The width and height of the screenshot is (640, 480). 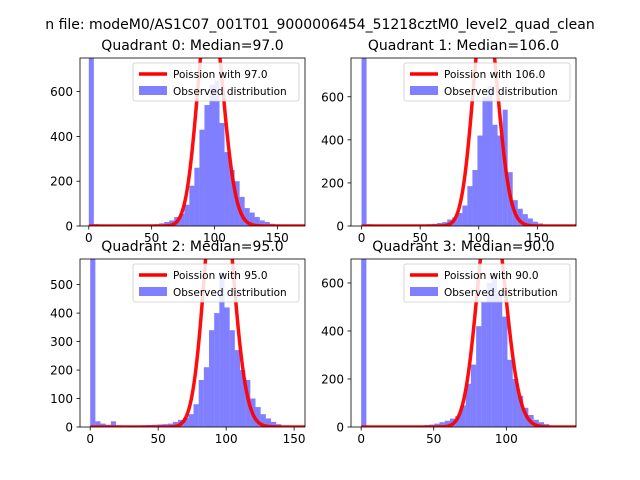 I want to click on legend: Poission with 90.0 Observed distribution, so click(x=487, y=283).